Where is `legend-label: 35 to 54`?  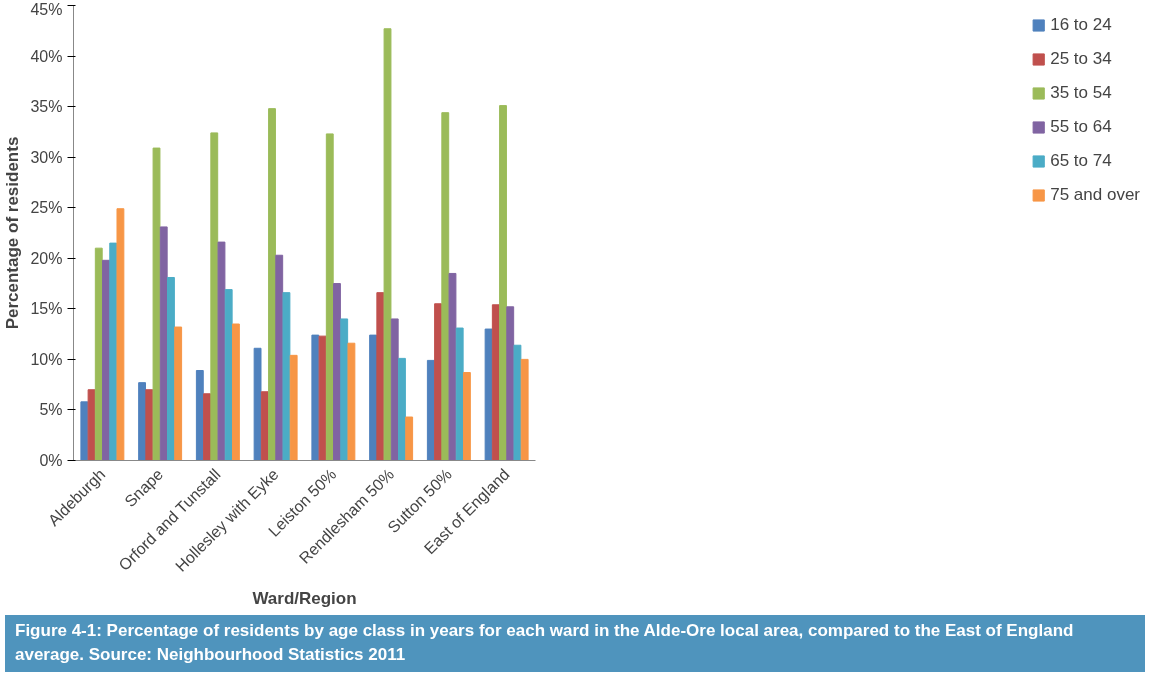 legend-label: 35 to 54 is located at coordinates (1081, 93).